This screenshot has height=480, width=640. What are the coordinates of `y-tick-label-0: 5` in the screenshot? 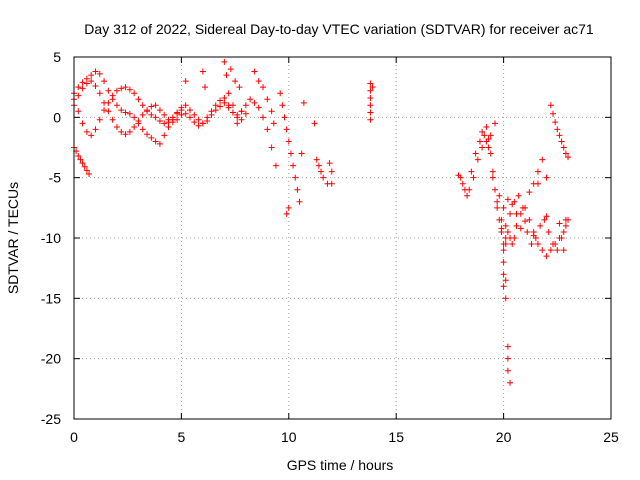 It's located at (57, 57).